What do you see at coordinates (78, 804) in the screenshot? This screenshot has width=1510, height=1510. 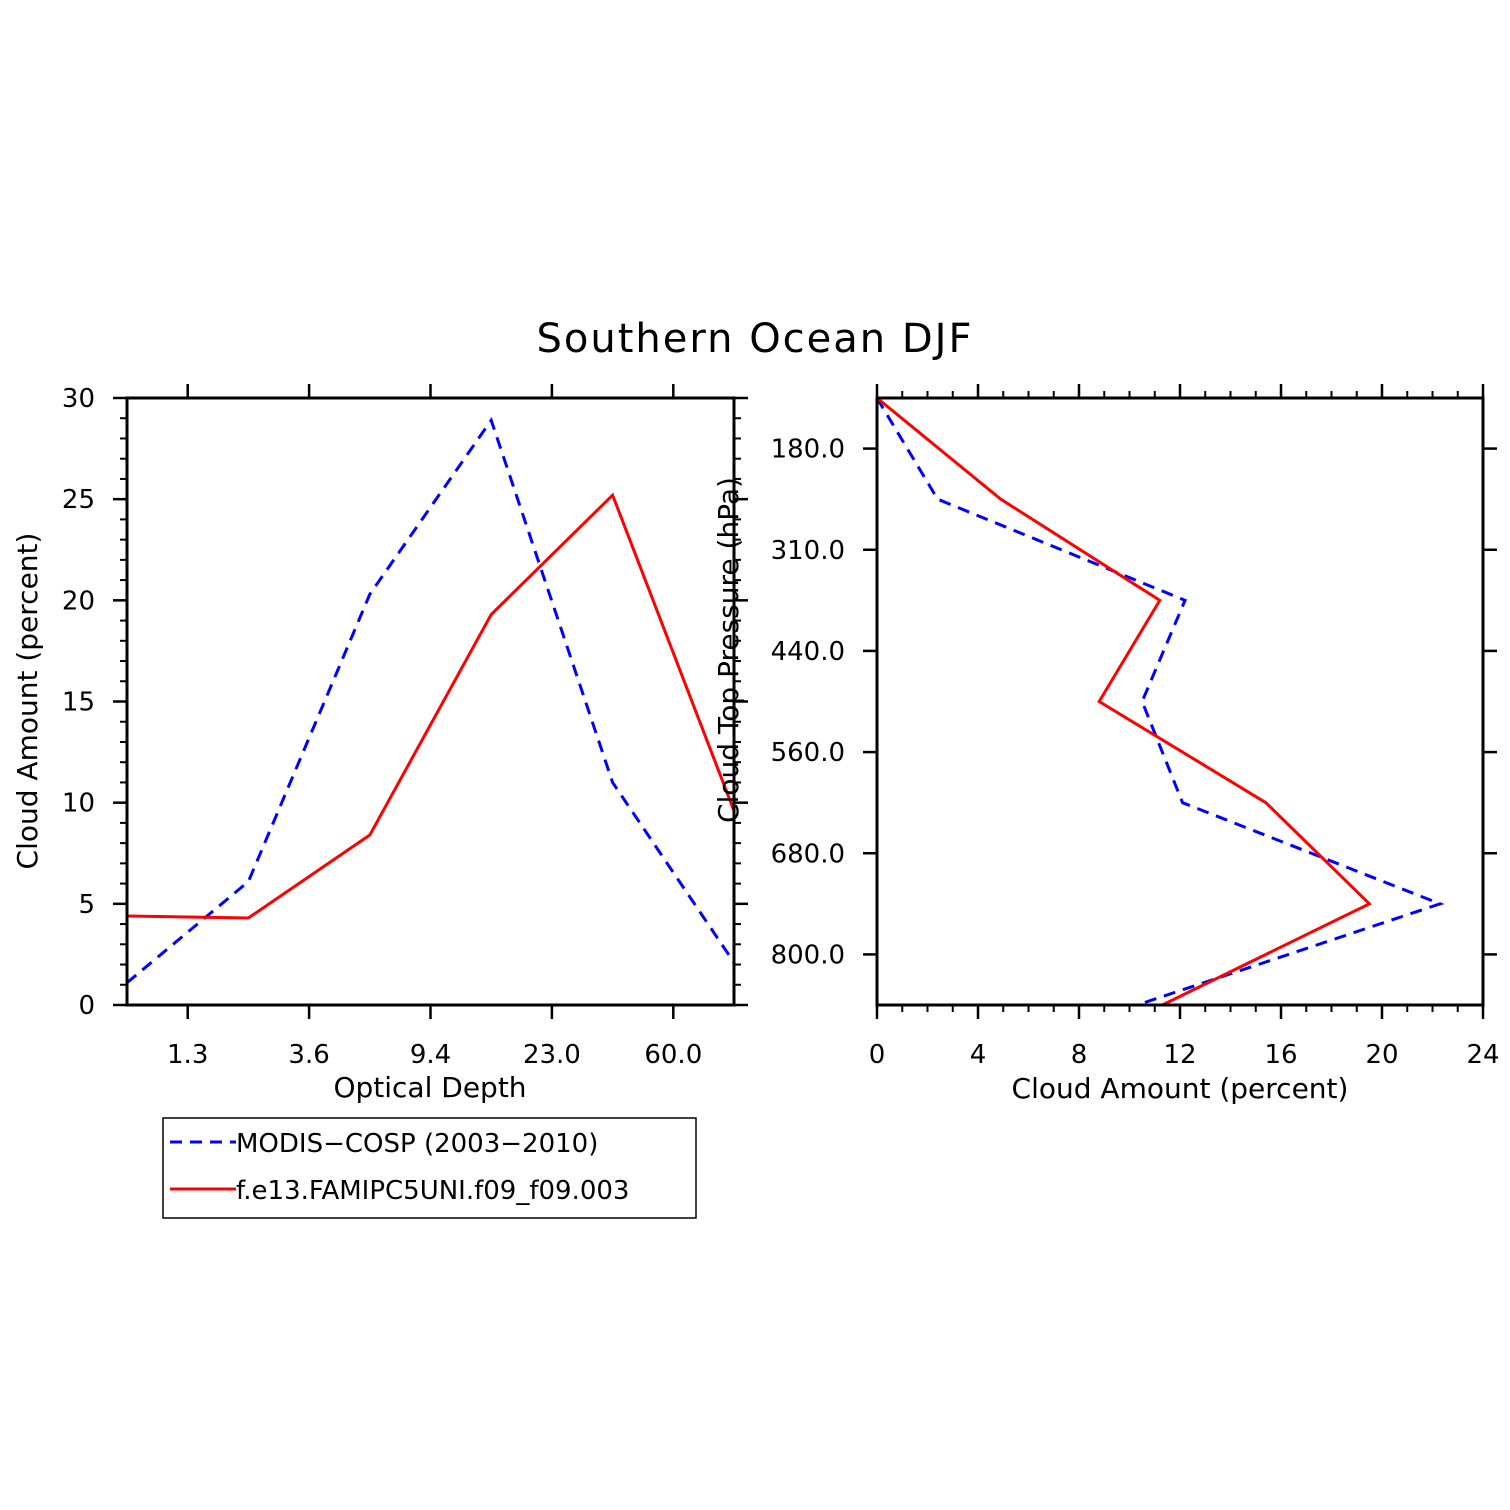 I see `left-y-tick-label: 10` at bounding box center [78, 804].